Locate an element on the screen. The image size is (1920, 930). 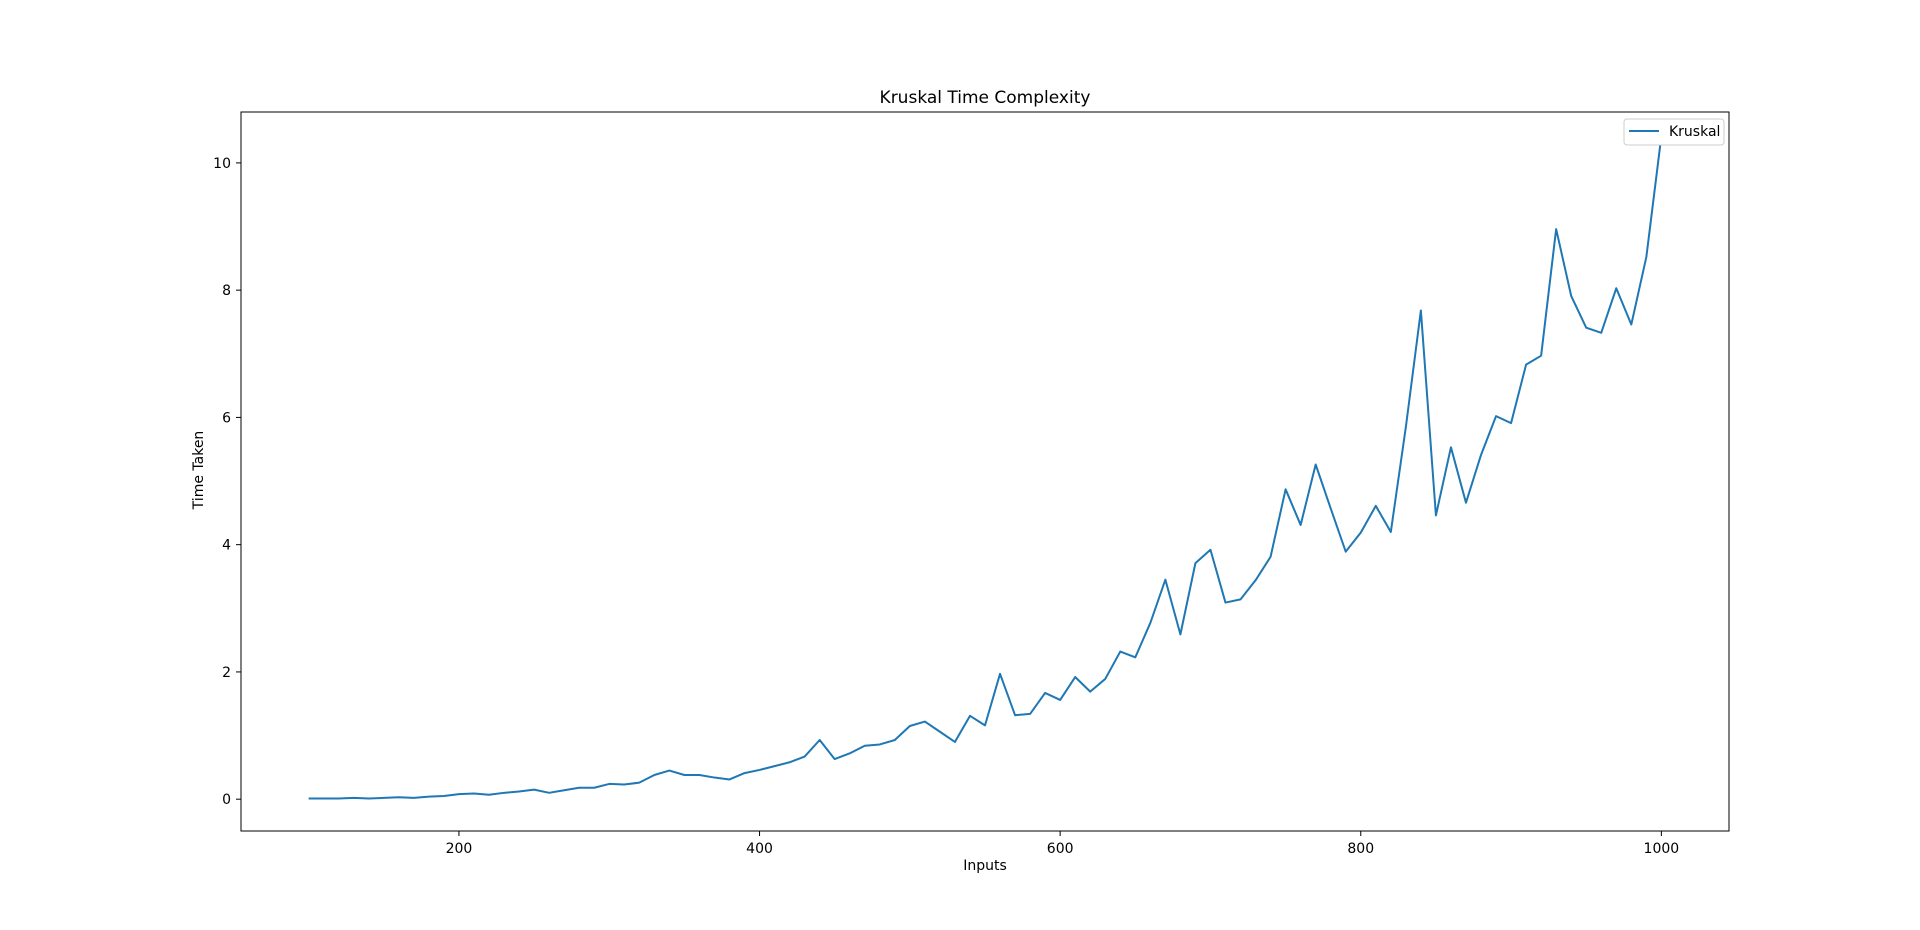
x-tick-label: 600 is located at coordinates (1060, 849).